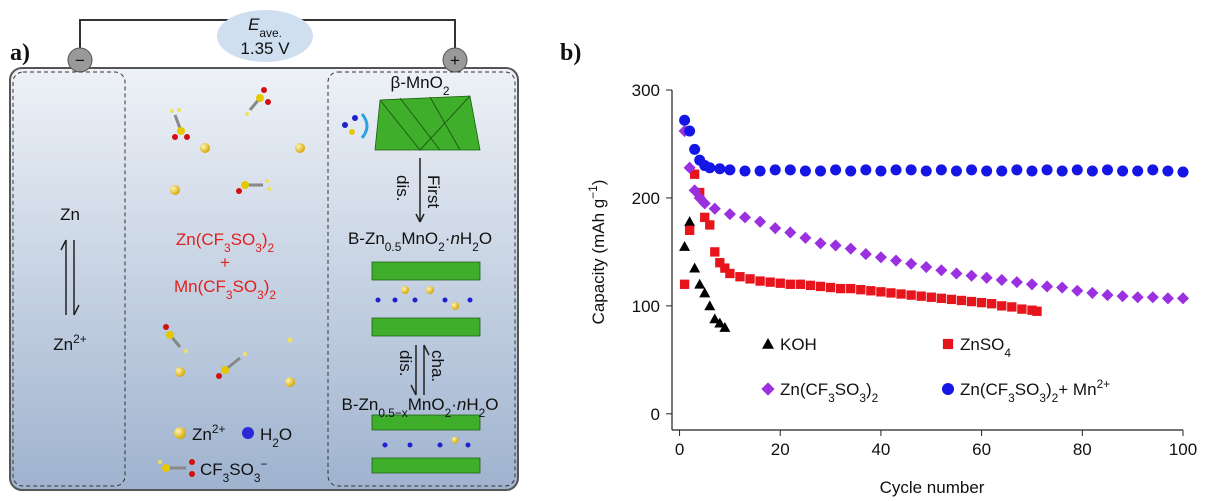 This screenshot has height=501, width=1231. What do you see at coordinates (1183, 449) in the screenshot?
I see `x-tick-label: 100` at bounding box center [1183, 449].